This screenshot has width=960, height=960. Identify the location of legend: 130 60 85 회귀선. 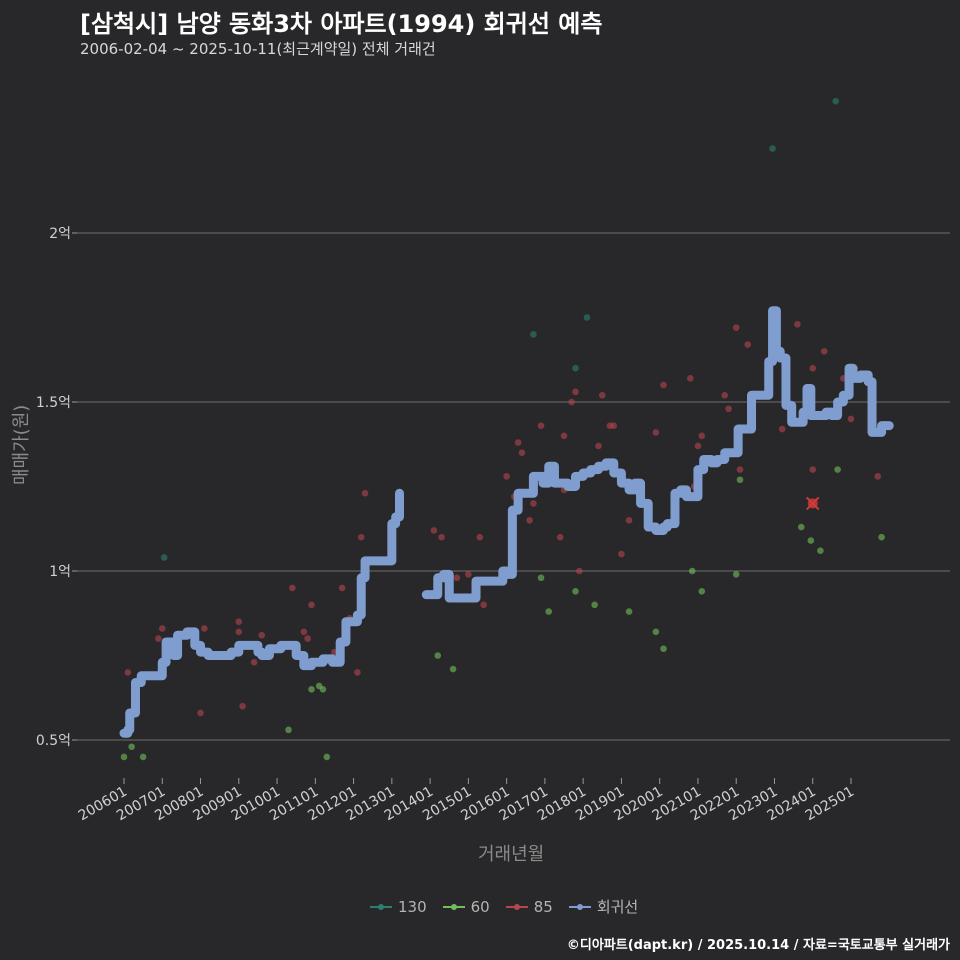
(509, 906).